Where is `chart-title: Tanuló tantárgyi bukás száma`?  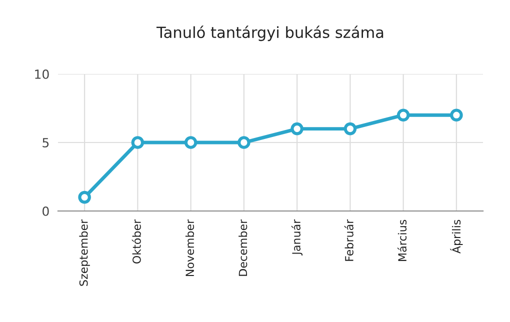
chart-title: Tanuló tantárgyi bukás száma is located at coordinates (270, 34).